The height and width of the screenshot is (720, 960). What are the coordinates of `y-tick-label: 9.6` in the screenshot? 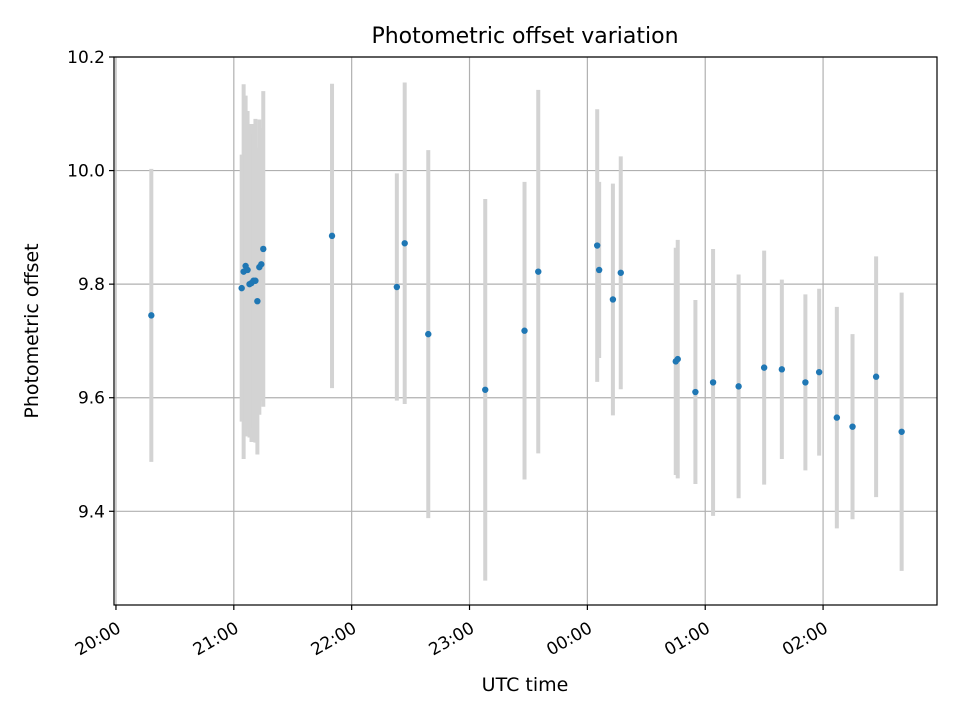 It's located at (91, 399).